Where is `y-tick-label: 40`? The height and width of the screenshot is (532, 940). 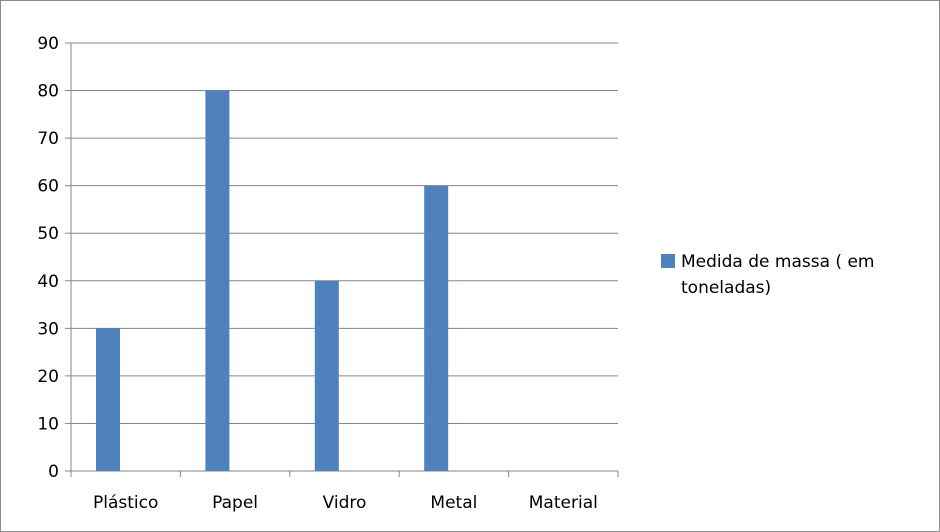
y-tick-label: 40 is located at coordinates (48, 282).